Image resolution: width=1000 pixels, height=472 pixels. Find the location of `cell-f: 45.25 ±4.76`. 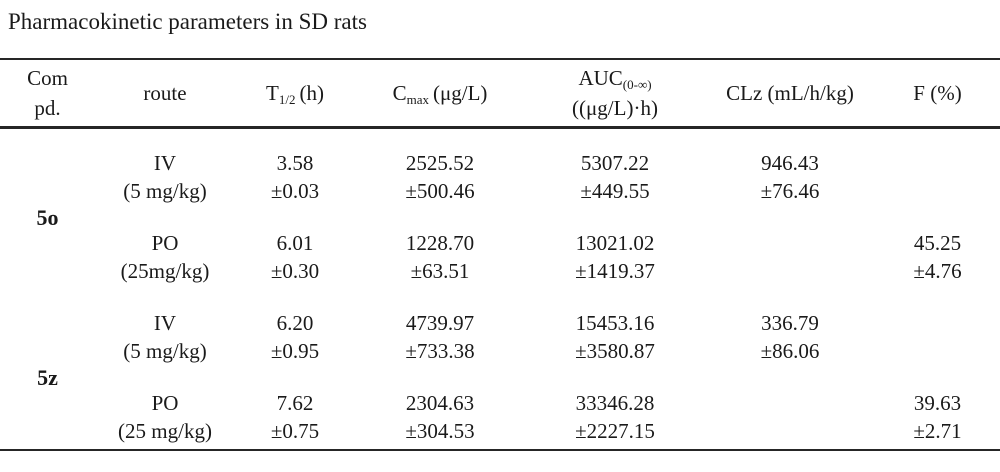

cell-f: 45.25 ±4.76 is located at coordinates (937, 249).